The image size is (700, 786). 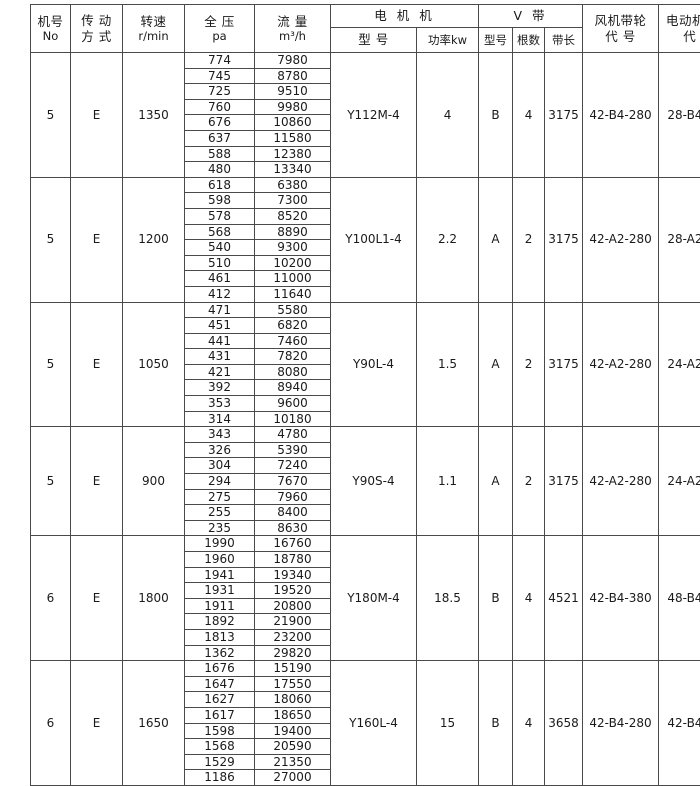 I want to click on cell-vbelt-type: A, so click(x=496, y=364).